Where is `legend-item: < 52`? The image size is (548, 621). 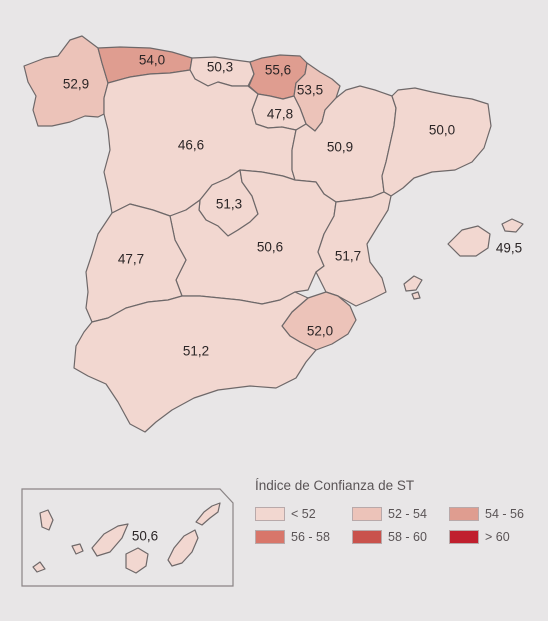 legend-item: < 52 is located at coordinates (303, 514).